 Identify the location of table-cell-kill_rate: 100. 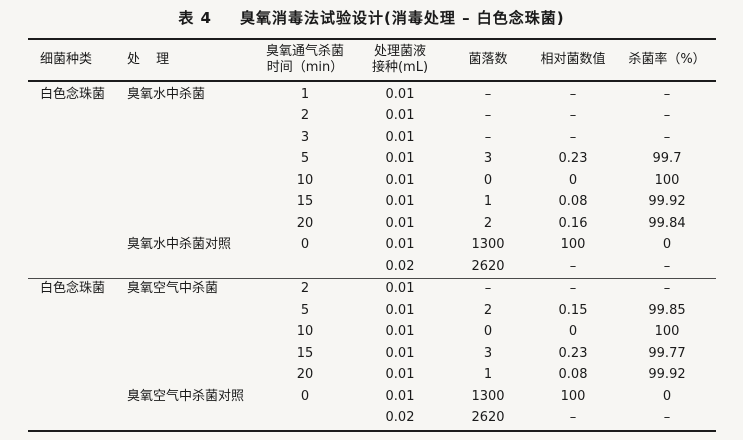
(667, 332).